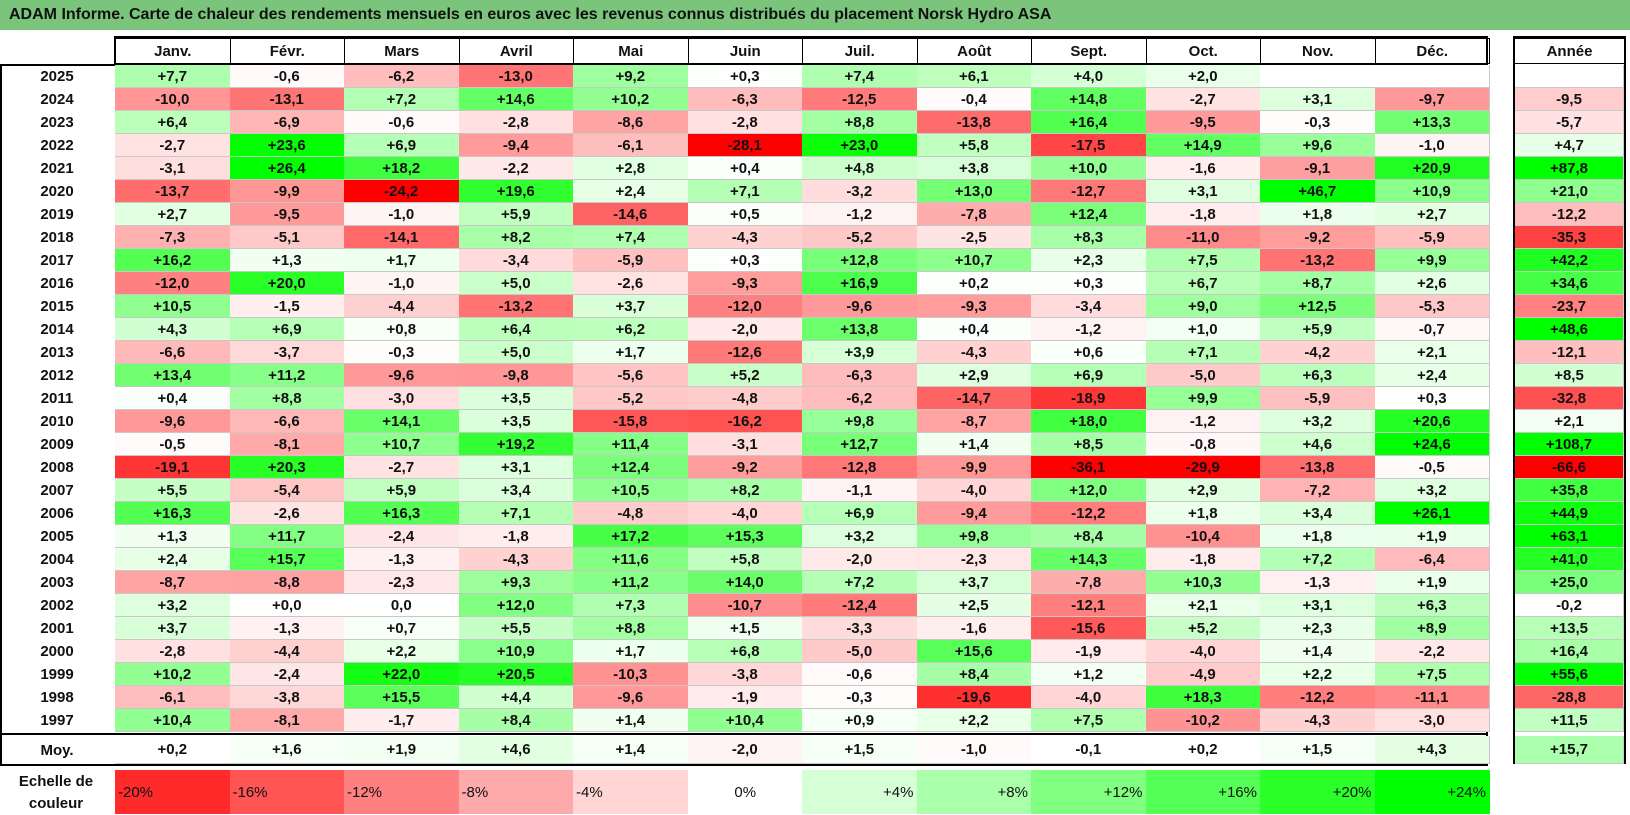  What do you see at coordinates (860, 559) in the screenshot?
I see `heatmap-cell: -2,0` at bounding box center [860, 559].